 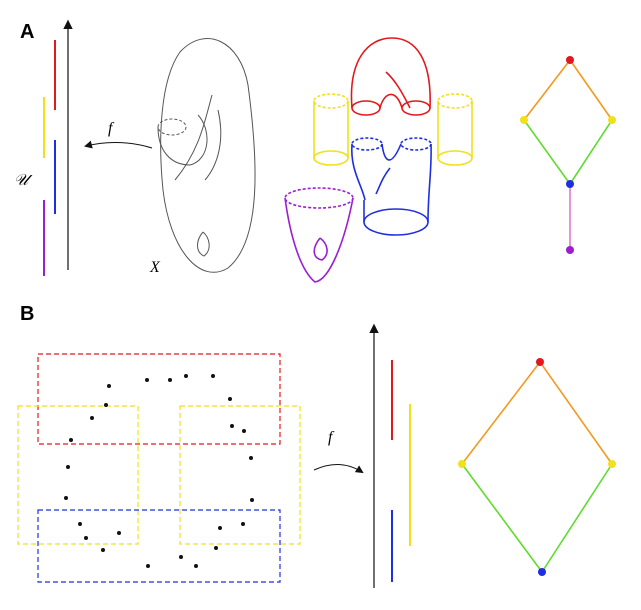 I want to click on cover-box-yellow-right, so click(x=240, y=475).